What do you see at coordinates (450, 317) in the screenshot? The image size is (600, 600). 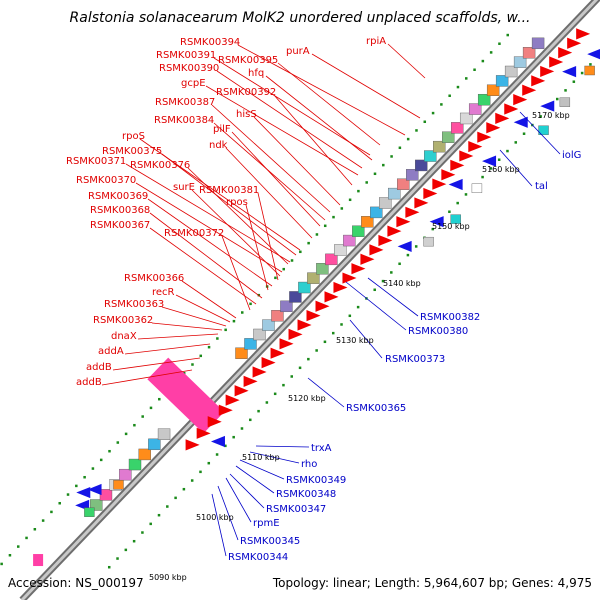 I see `gene-label-RSMK00382: RSMK00382` at bounding box center [450, 317].